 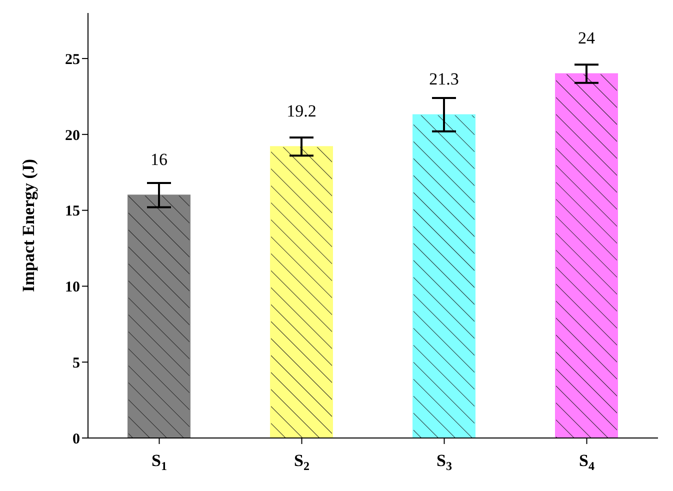 What do you see at coordinates (72, 212) in the screenshot?
I see `y-tick-label: 15` at bounding box center [72, 212].